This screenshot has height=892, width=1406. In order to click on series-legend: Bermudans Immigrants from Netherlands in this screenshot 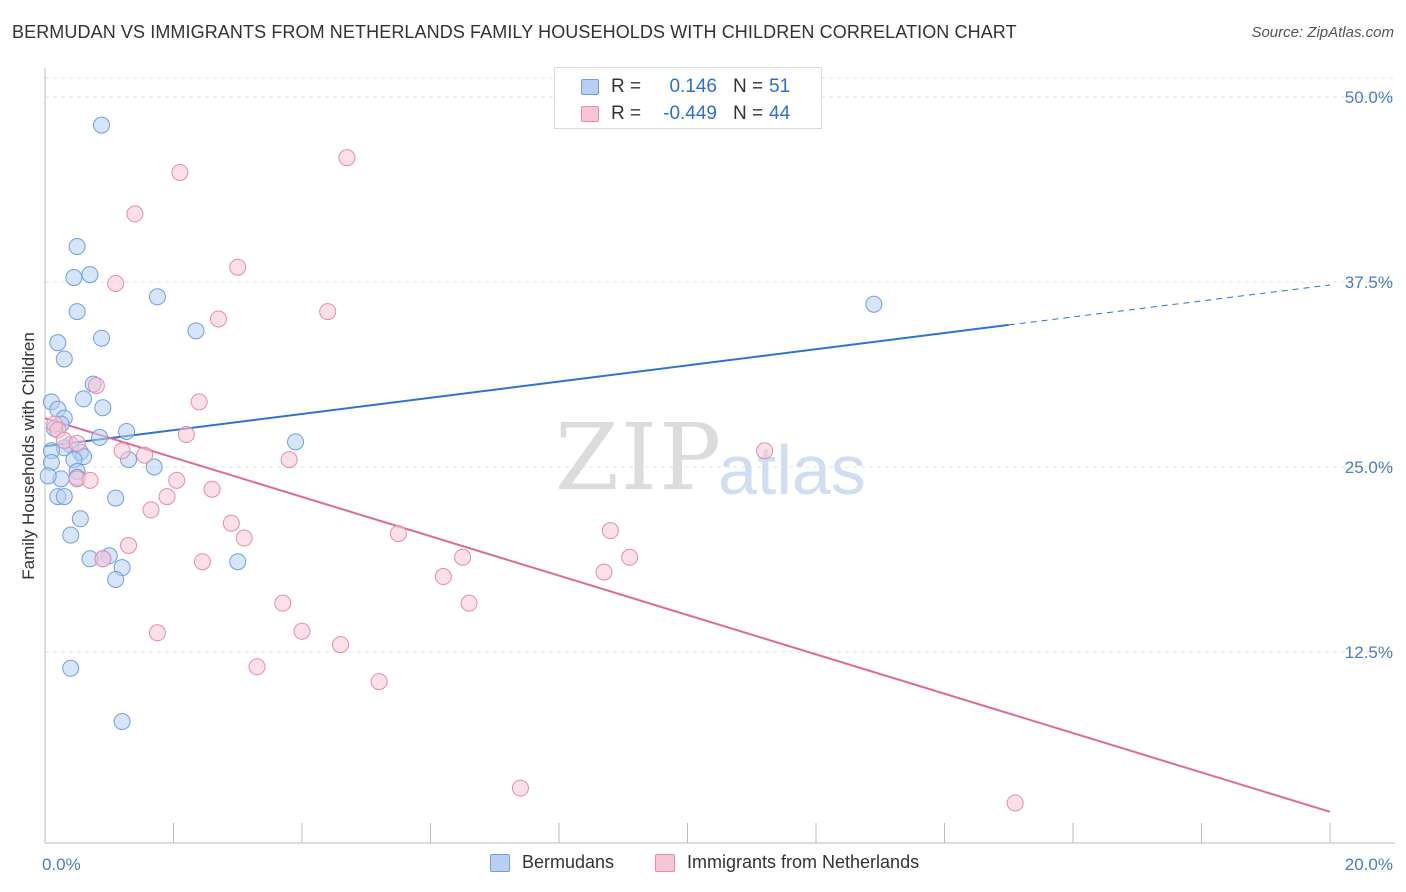, I will do `click(703, 865)`.